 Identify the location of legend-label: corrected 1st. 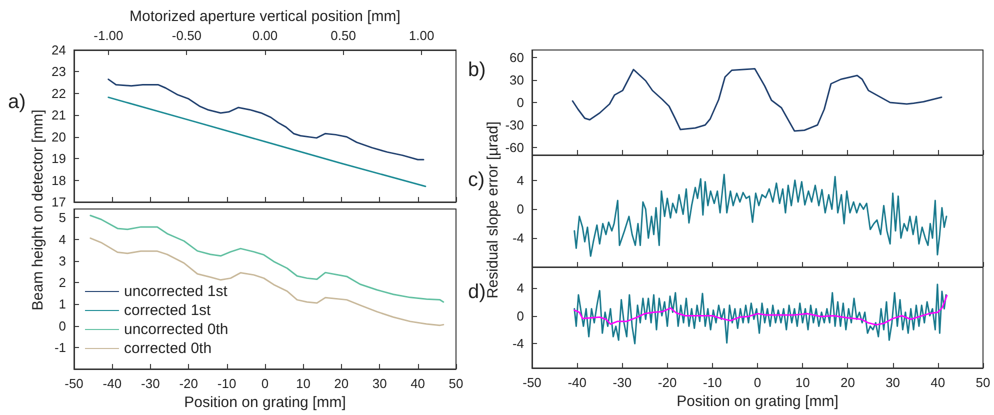
(168, 310).